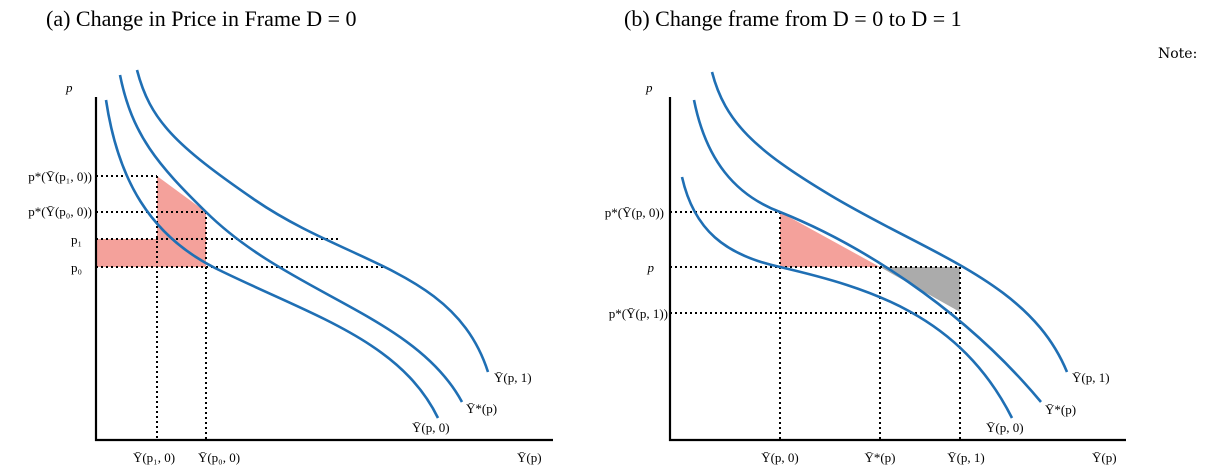  I want to click on panel-b-x-axis-label: Ȳ(p), so click(1104, 457).